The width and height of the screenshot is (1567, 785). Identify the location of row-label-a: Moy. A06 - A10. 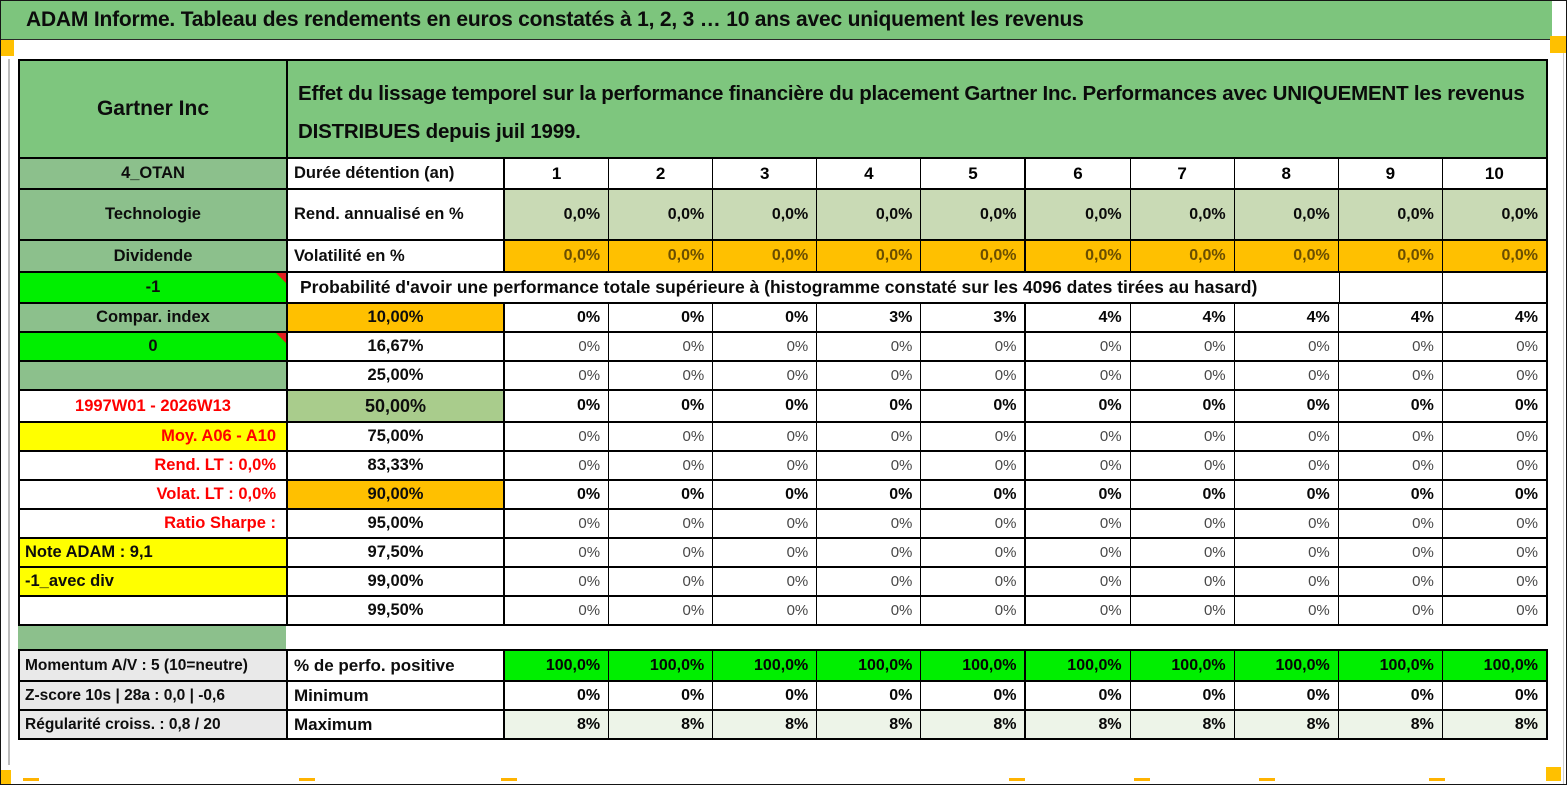
(153, 436).